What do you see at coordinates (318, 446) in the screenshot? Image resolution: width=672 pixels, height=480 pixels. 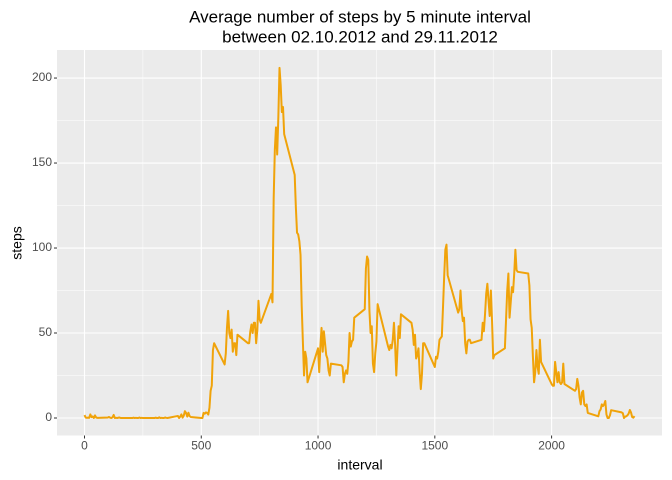 I see `x-tick-label: 1000` at bounding box center [318, 446].